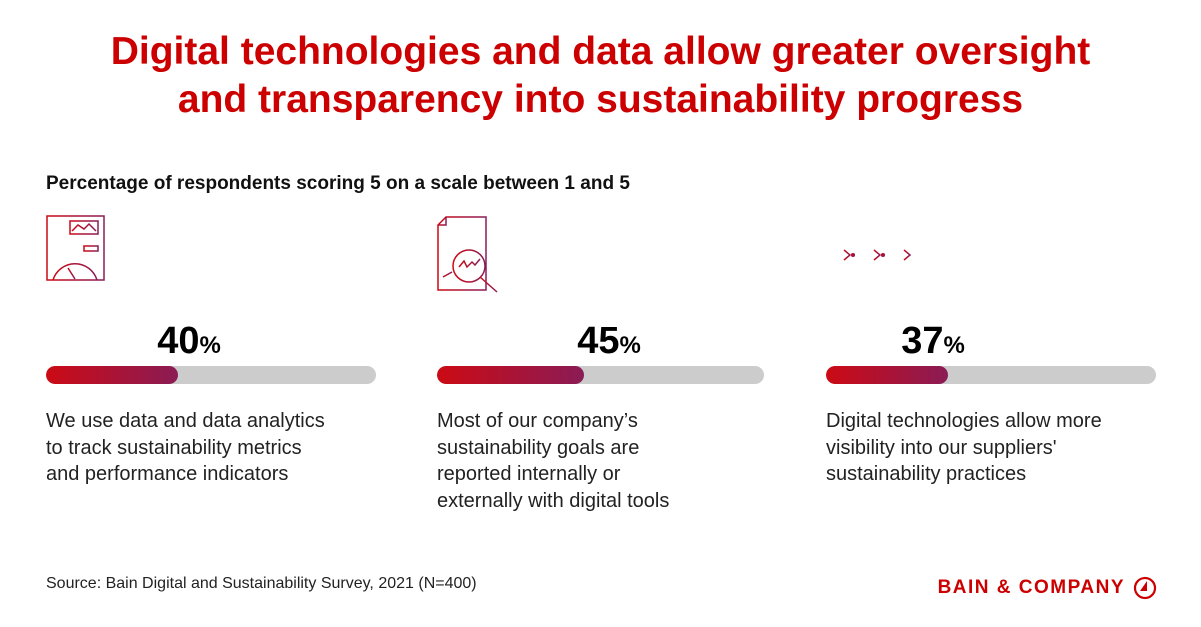  I want to click on stat-3-progress-bar, so click(991, 375).